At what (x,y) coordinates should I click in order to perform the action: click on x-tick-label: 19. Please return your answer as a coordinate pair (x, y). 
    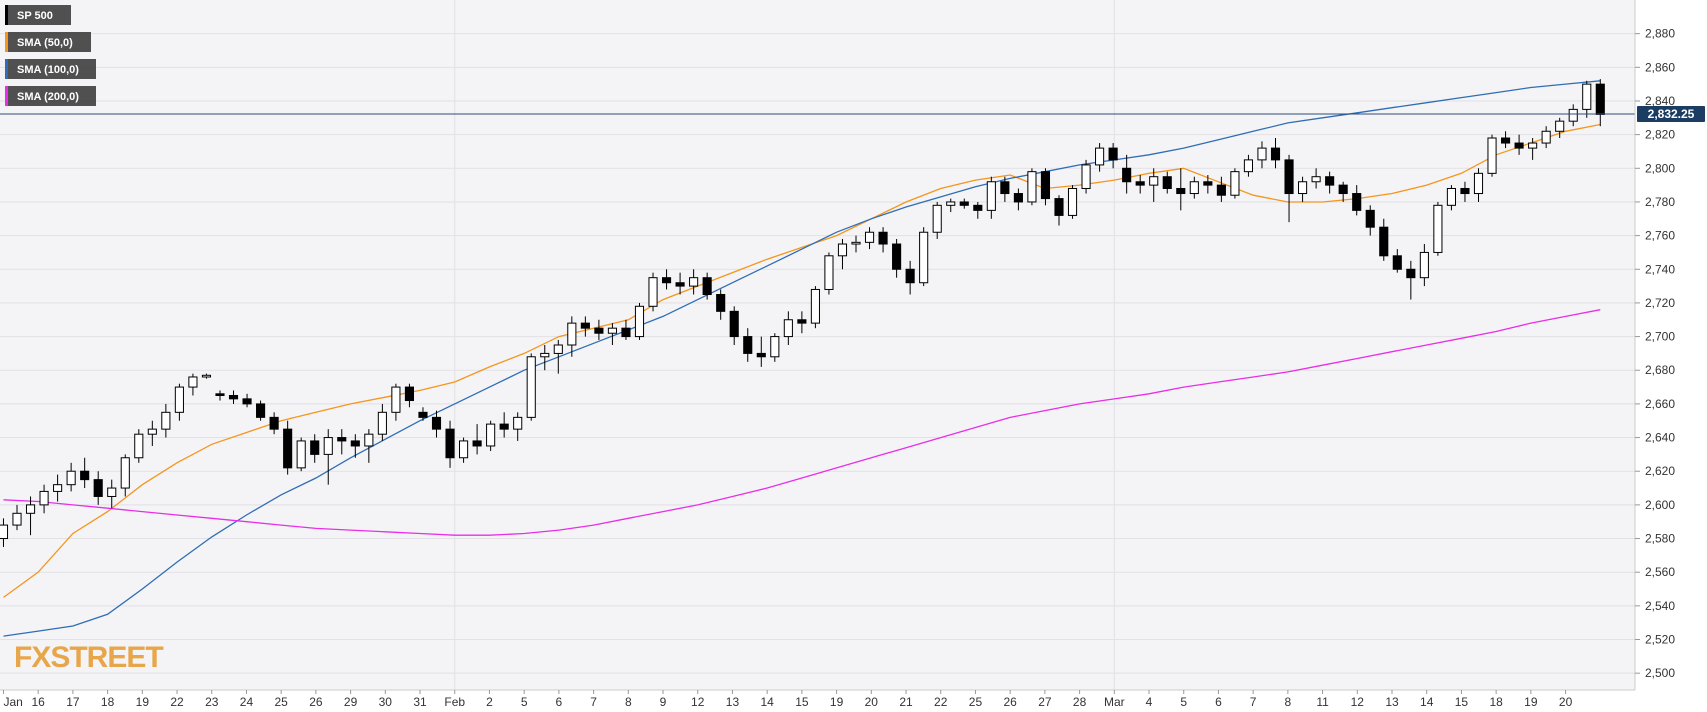
    Looking at the image, I should click on (143, 702).